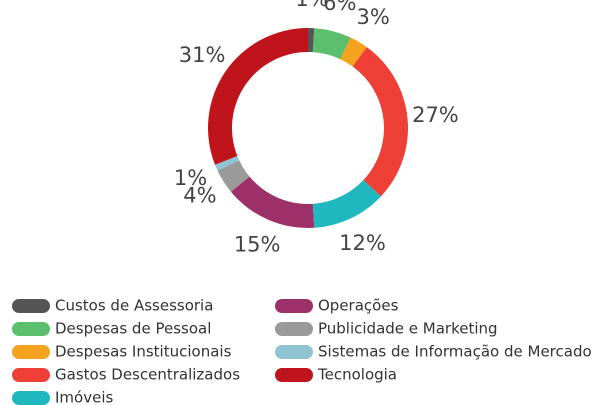 This screenshot has height=405, width=603. What do you see at coordinates (435, 115) in the screenshot?
I see `slice-label: 27%` at bounding box center [435, 115].